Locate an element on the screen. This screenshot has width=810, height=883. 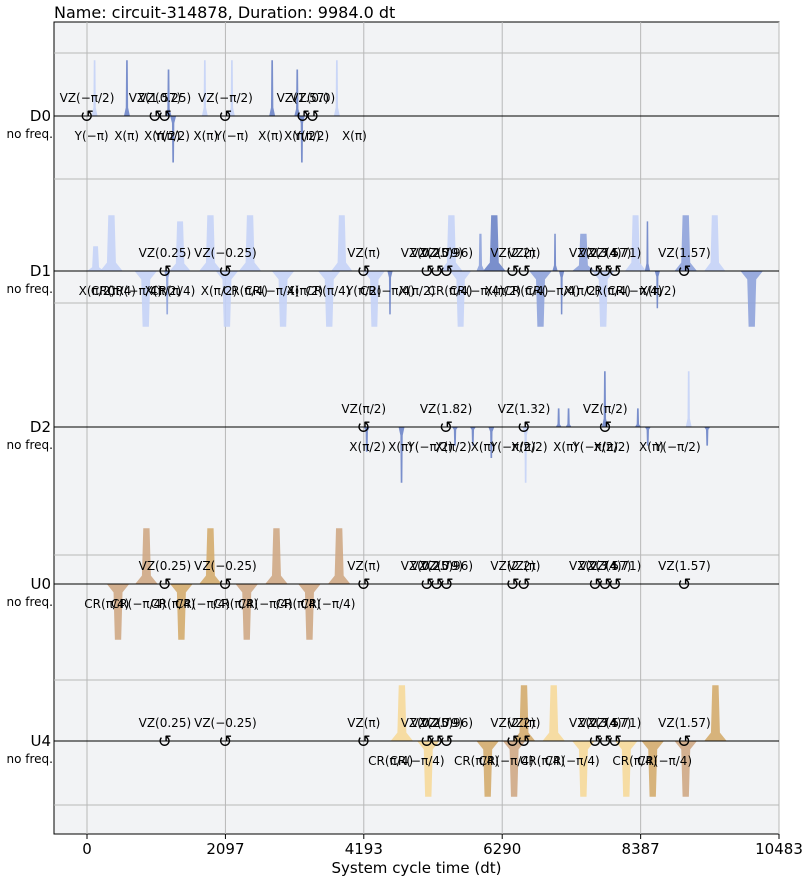
channel-name: U4 is located at coordinates (40, 741).